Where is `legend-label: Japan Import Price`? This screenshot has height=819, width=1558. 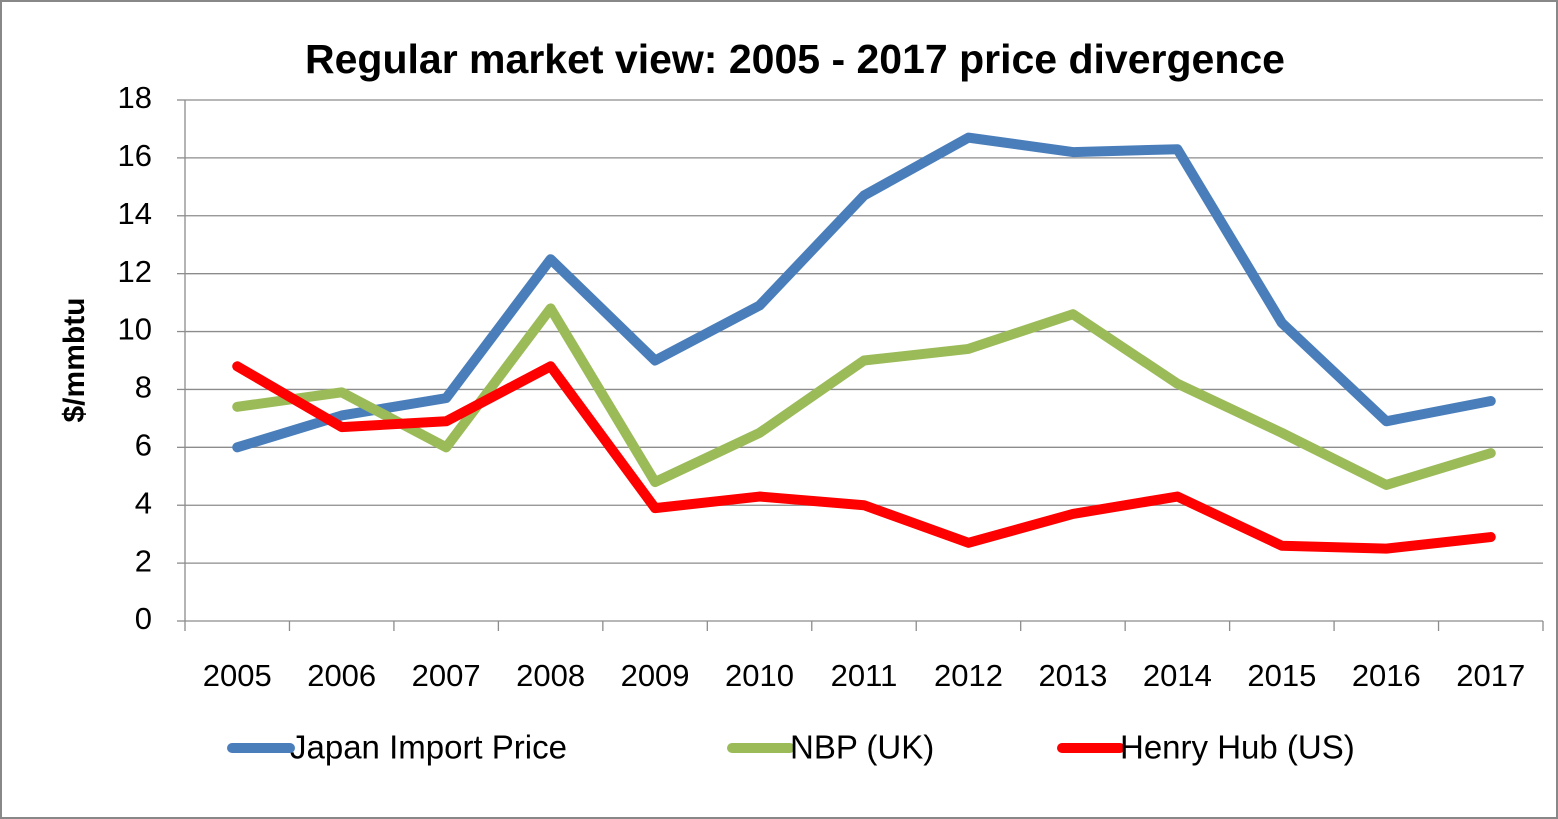 legend-label: Japan Import Price is located at coordinates (428, 747).